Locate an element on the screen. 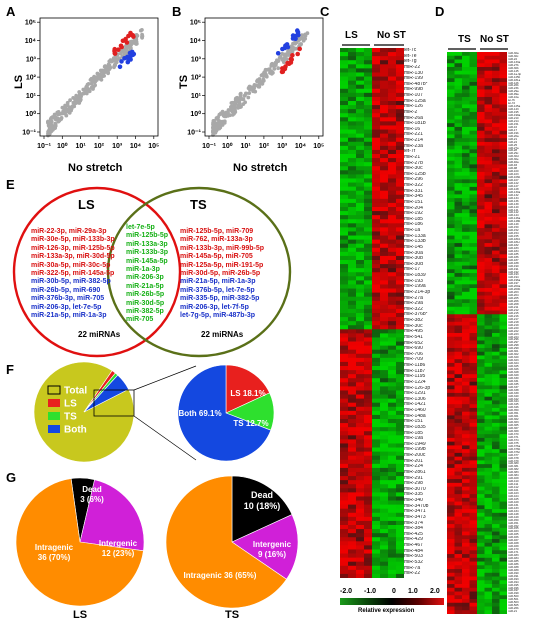 The image size is (550, 625). heatmap-row-label: miR-503 is located at coordinates (513, 603).